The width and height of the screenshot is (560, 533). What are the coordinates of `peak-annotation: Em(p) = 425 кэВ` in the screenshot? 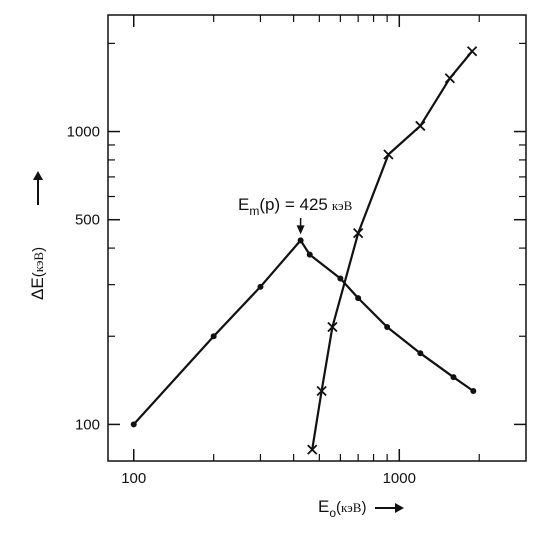 It's located at (295, 206).